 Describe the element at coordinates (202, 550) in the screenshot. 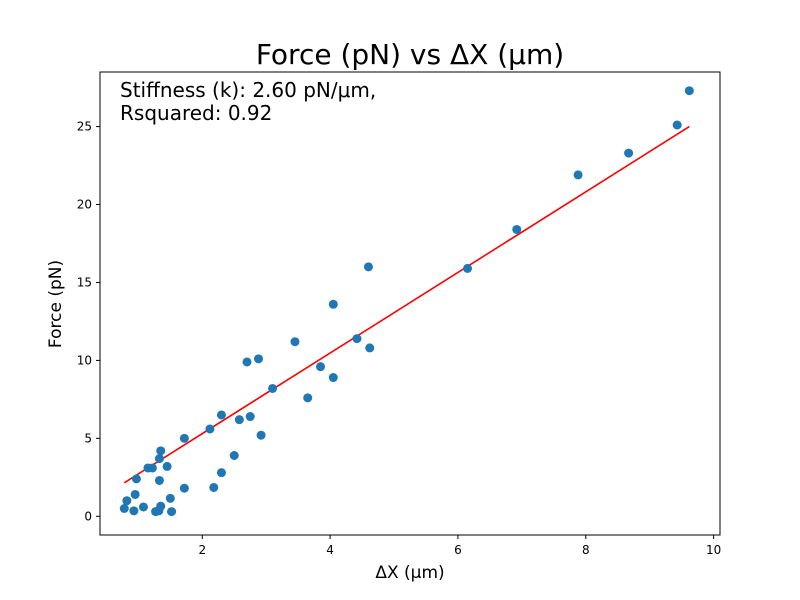

I see `x-tick-label: 2` at that location.